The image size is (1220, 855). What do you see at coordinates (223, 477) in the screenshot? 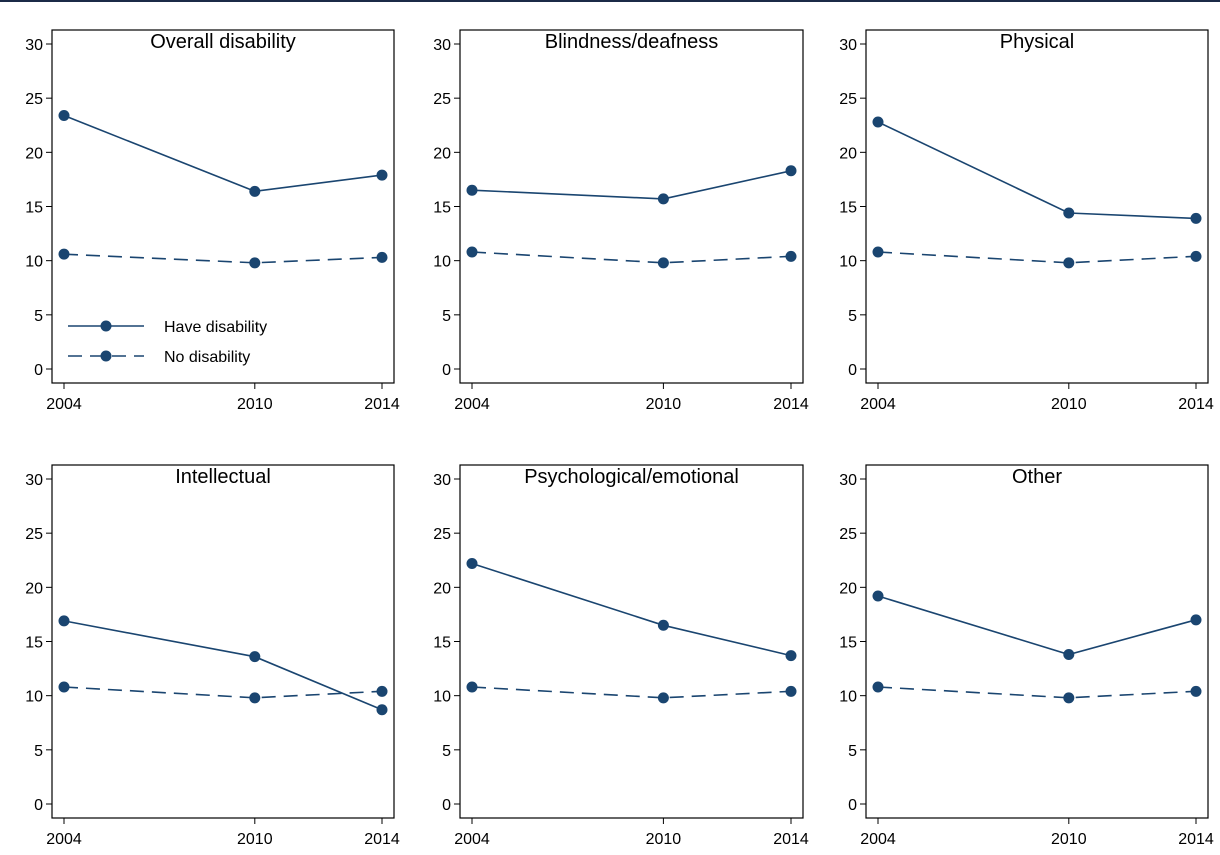
I see `panel-title: Intellectual` at bounding box center [223, 477].